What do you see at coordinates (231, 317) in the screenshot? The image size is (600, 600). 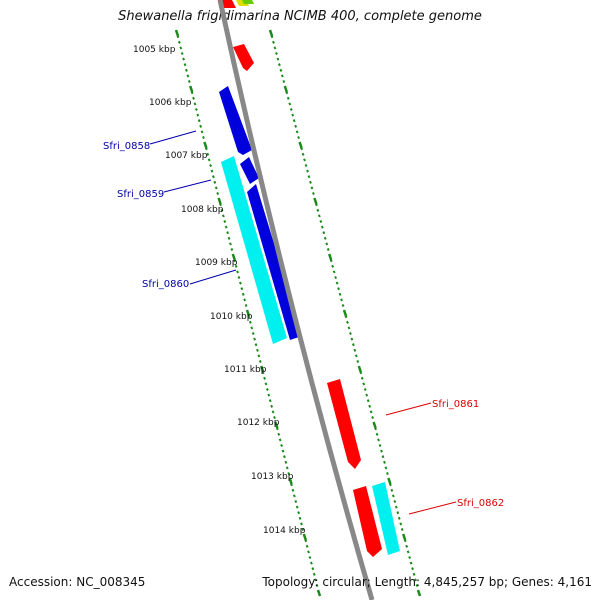 I see `scale-label: 1010 kbp` at bounding box center [231, 317].